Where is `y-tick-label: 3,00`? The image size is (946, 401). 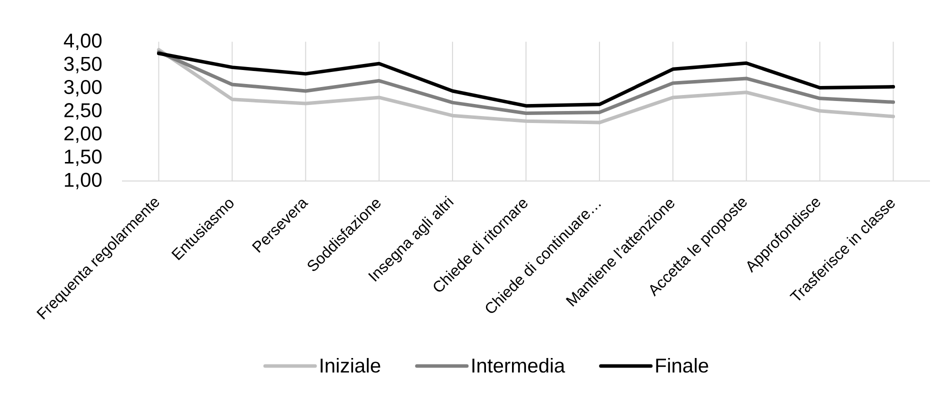 y-tick-label: 3,00 is located at coordinates (83, 88).